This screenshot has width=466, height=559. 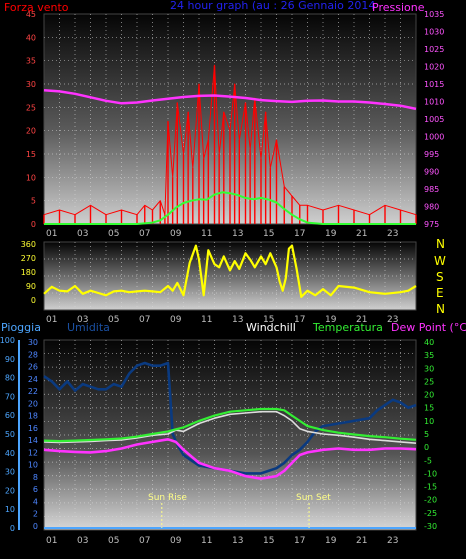 What do you see at coordinates (230, 459) in the screenshot?
I see `dew-point-line` at bounding box center [230, 459].